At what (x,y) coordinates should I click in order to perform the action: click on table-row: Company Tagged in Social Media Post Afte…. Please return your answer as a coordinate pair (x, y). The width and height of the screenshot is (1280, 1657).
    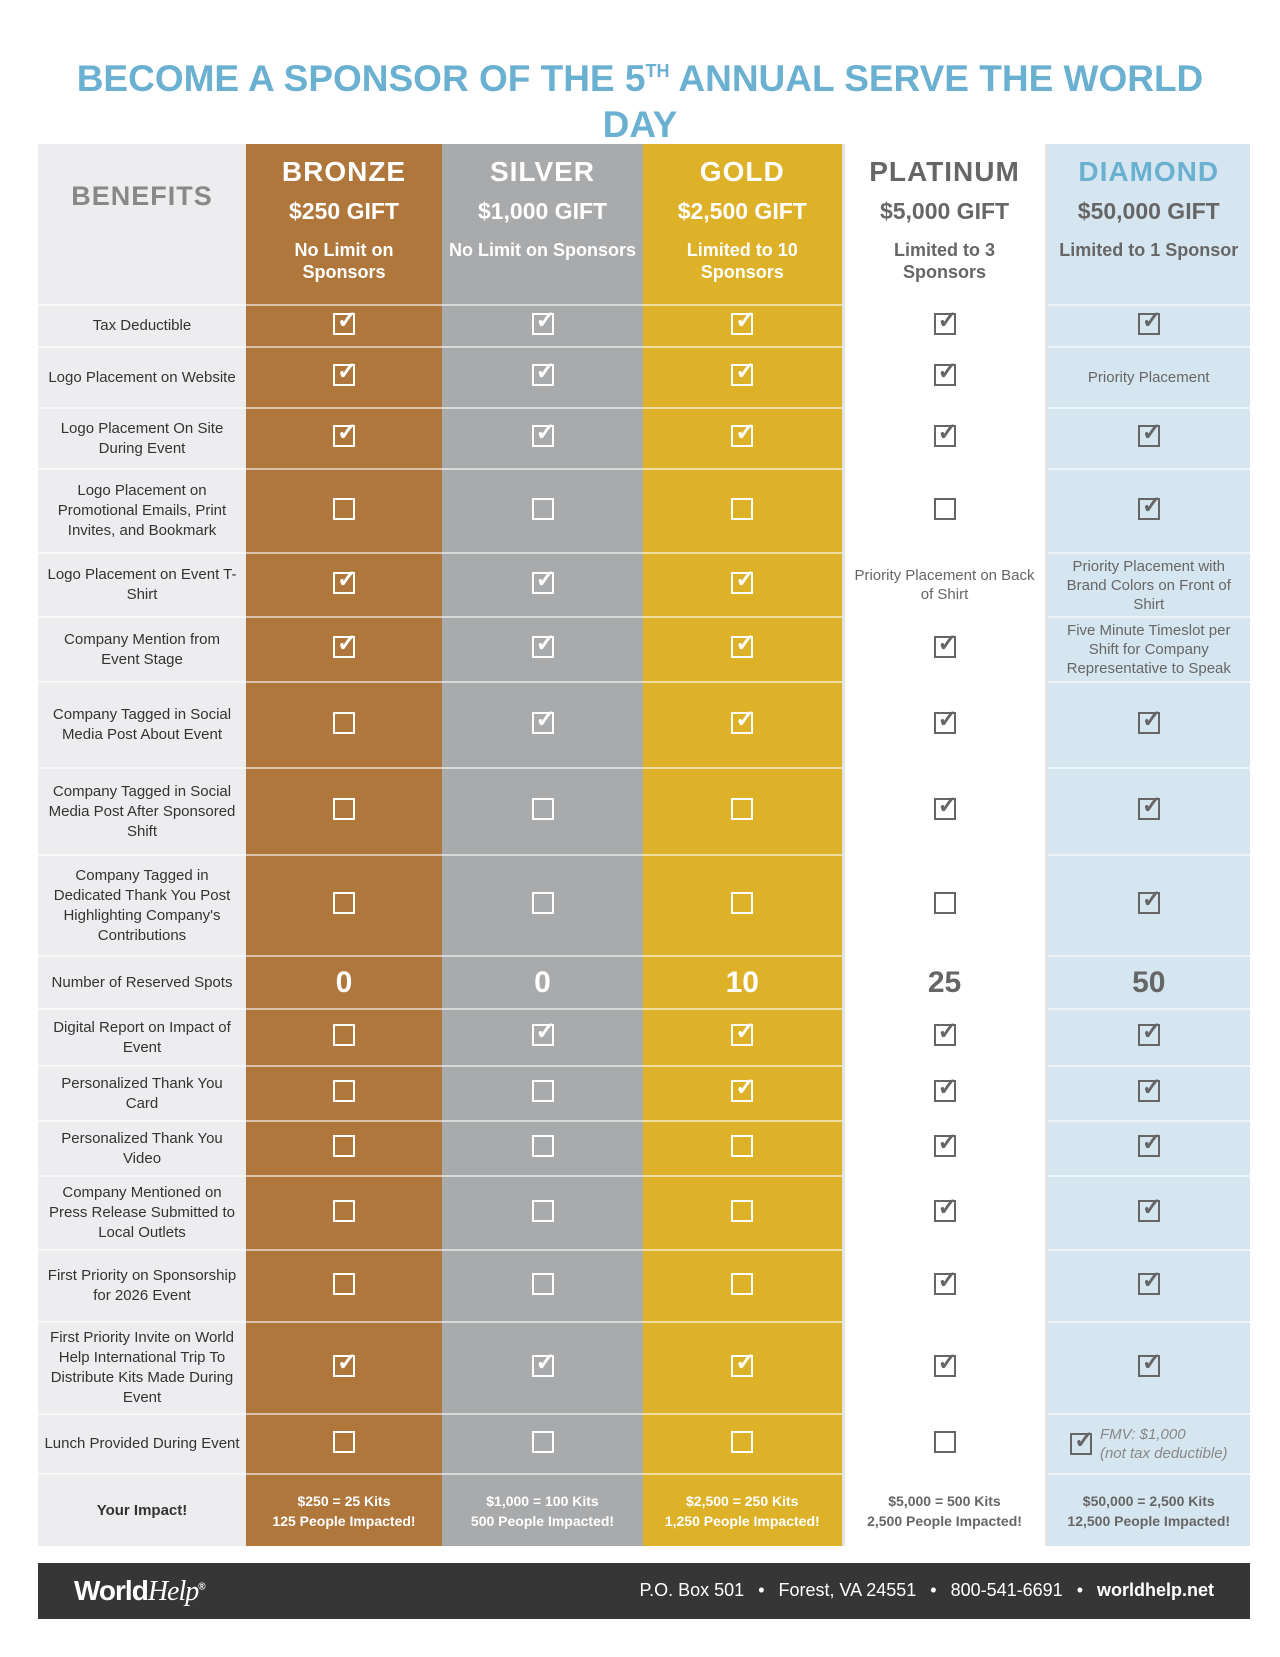
    Looking at the image, I should click on (644, 811).